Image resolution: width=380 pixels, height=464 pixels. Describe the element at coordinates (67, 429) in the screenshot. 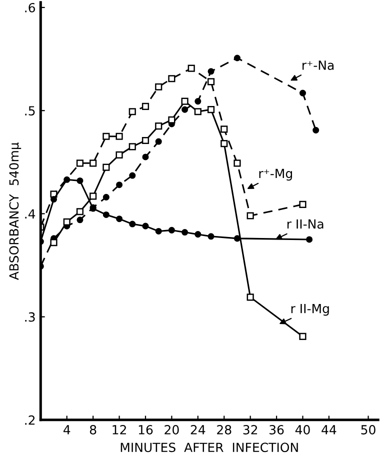

I see `x-tick-label: 4` at that location.